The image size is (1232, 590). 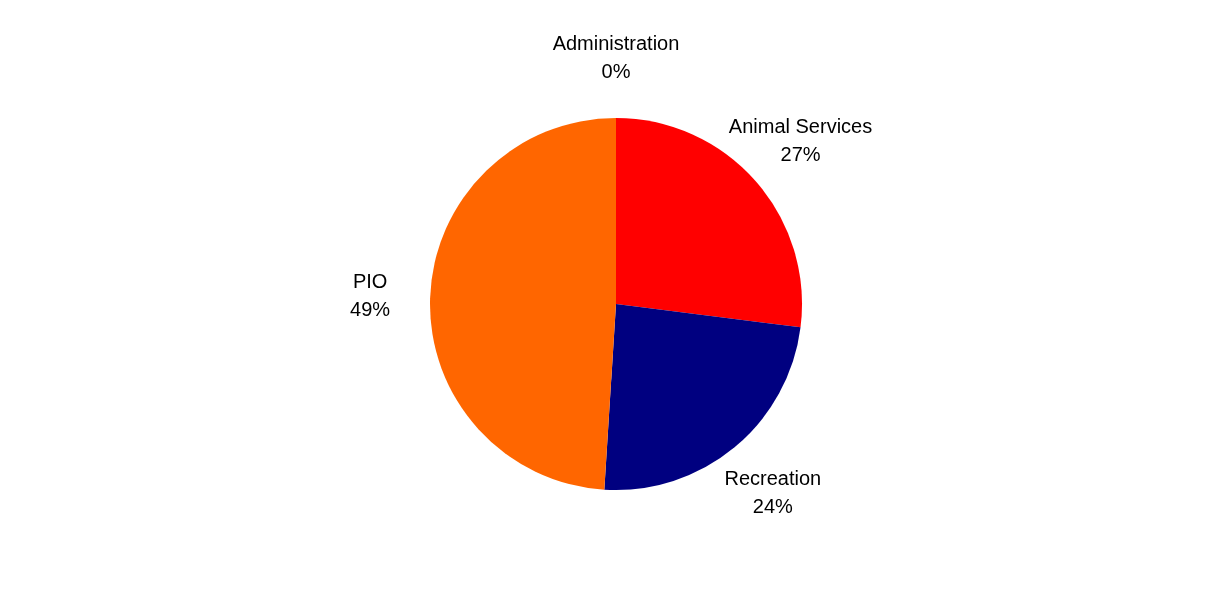 I want to click on data-label: 27%, so click(x=800, y=153).